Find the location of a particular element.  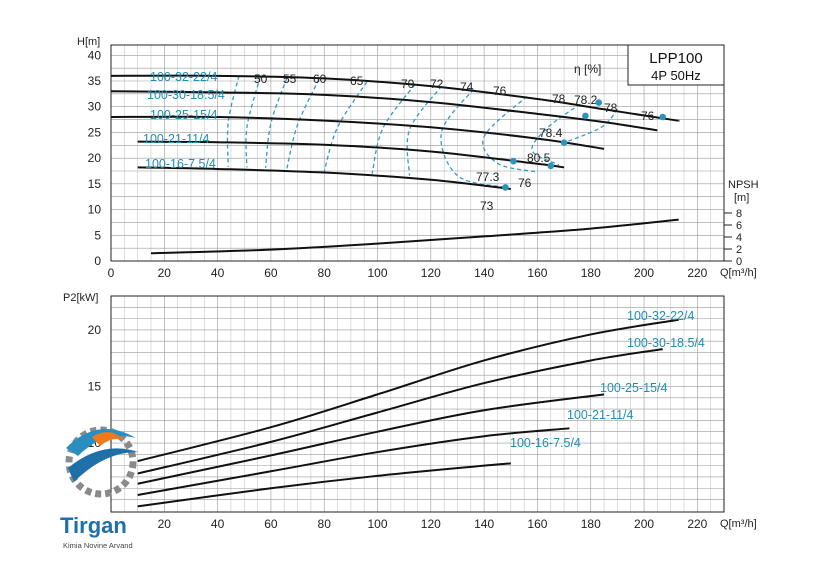

y-tick-label: 30 is located at coordinates (95, 107).